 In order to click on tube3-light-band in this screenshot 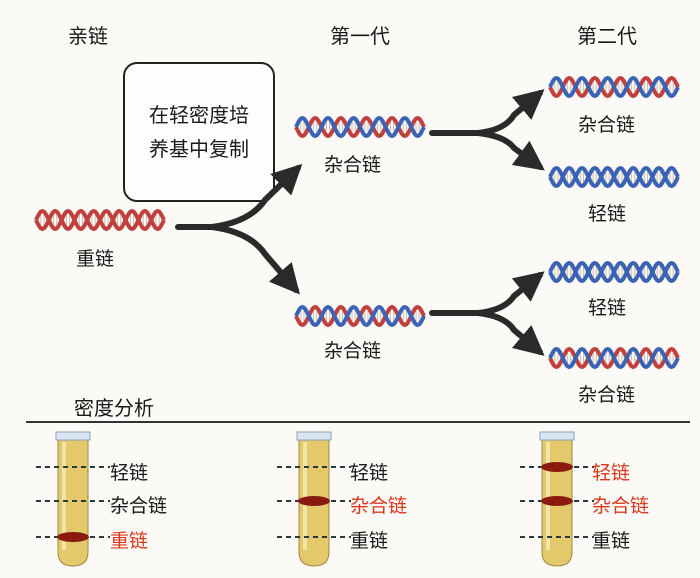, I will do `click(557, 467)`.